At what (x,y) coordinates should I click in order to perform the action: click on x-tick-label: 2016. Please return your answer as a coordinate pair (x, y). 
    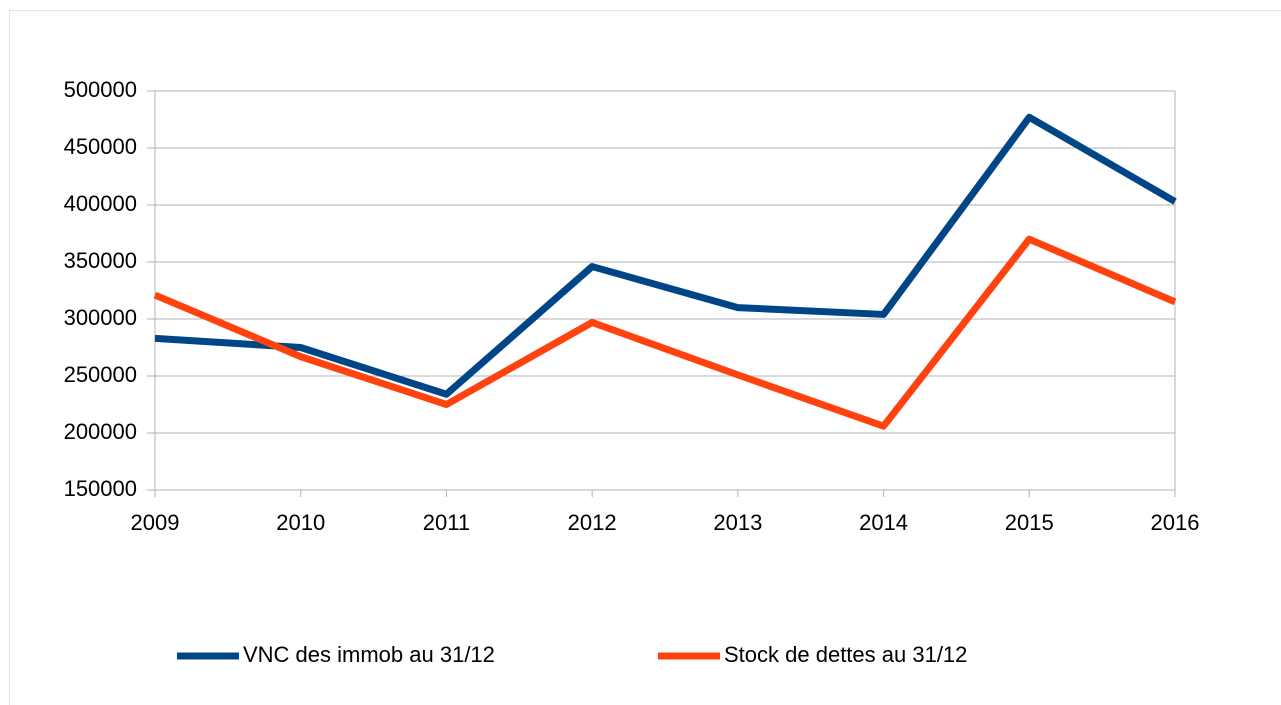
    Looking at the image, I should click on (1175, 522).